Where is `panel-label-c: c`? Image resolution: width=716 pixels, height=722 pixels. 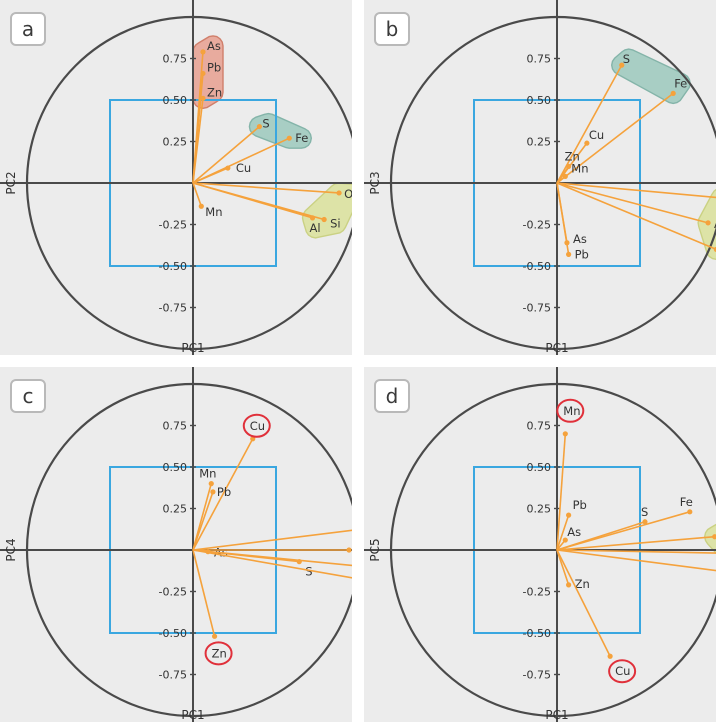 panel-label-c: c is located at coordinates (28, 396).